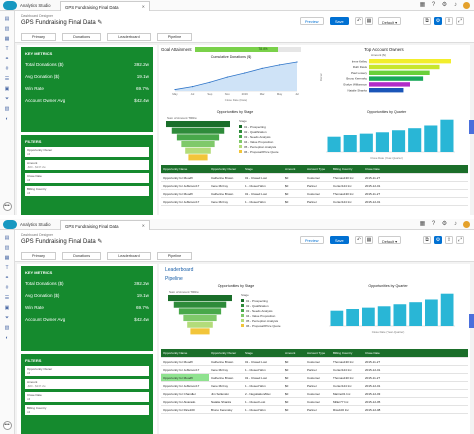 This screenshot has height=434, width=474. What do you see at coordinates (7, 328) in the screenshot?
I see `image-icon: ▧` at bounding box center [7, 328].